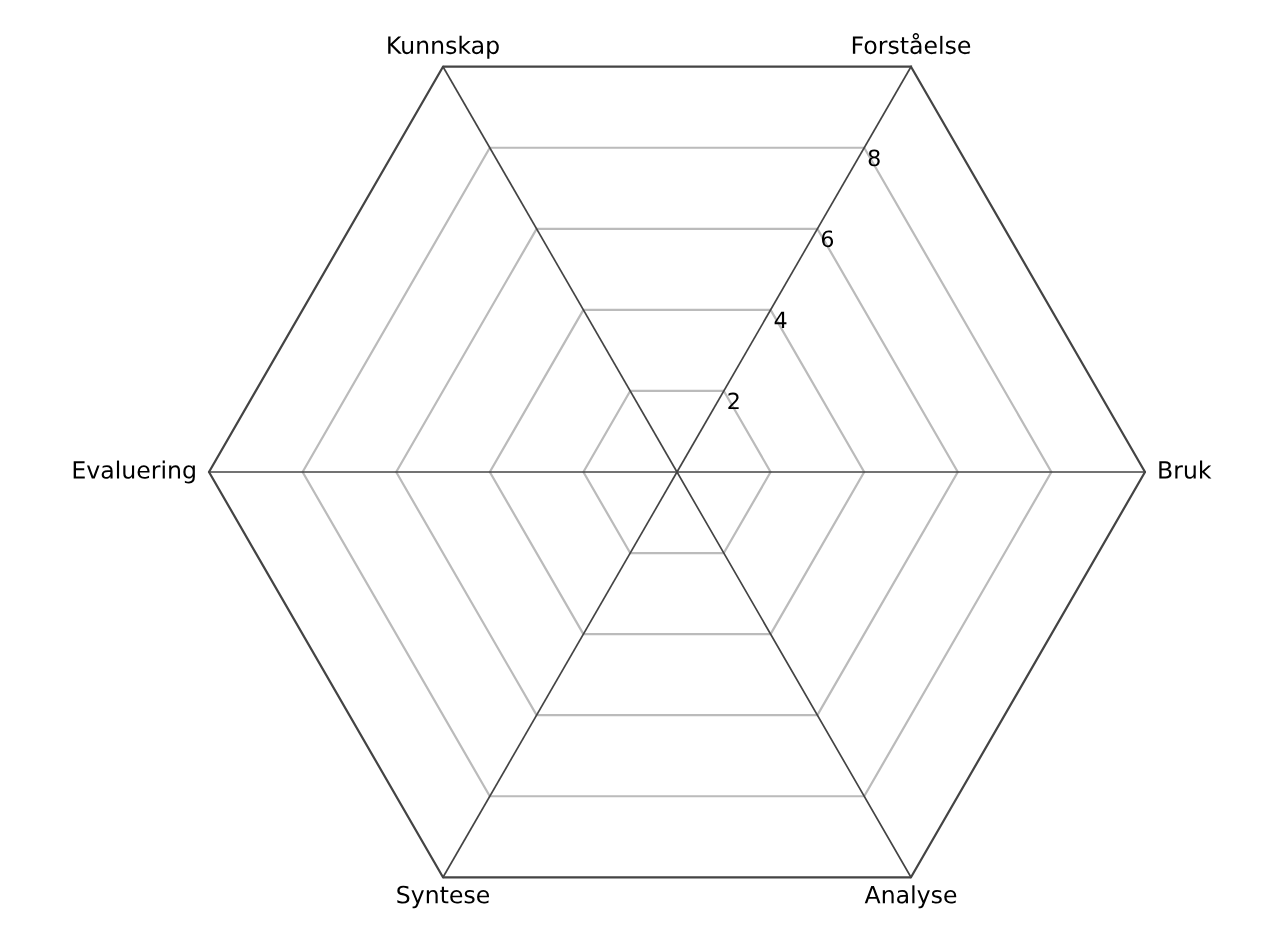 Image resolution: width=1268 pixels, height=941 pixels. Describe the element at coordinates (827, 239) in the screenshot. I see `y-tick-label: 6` at that location.